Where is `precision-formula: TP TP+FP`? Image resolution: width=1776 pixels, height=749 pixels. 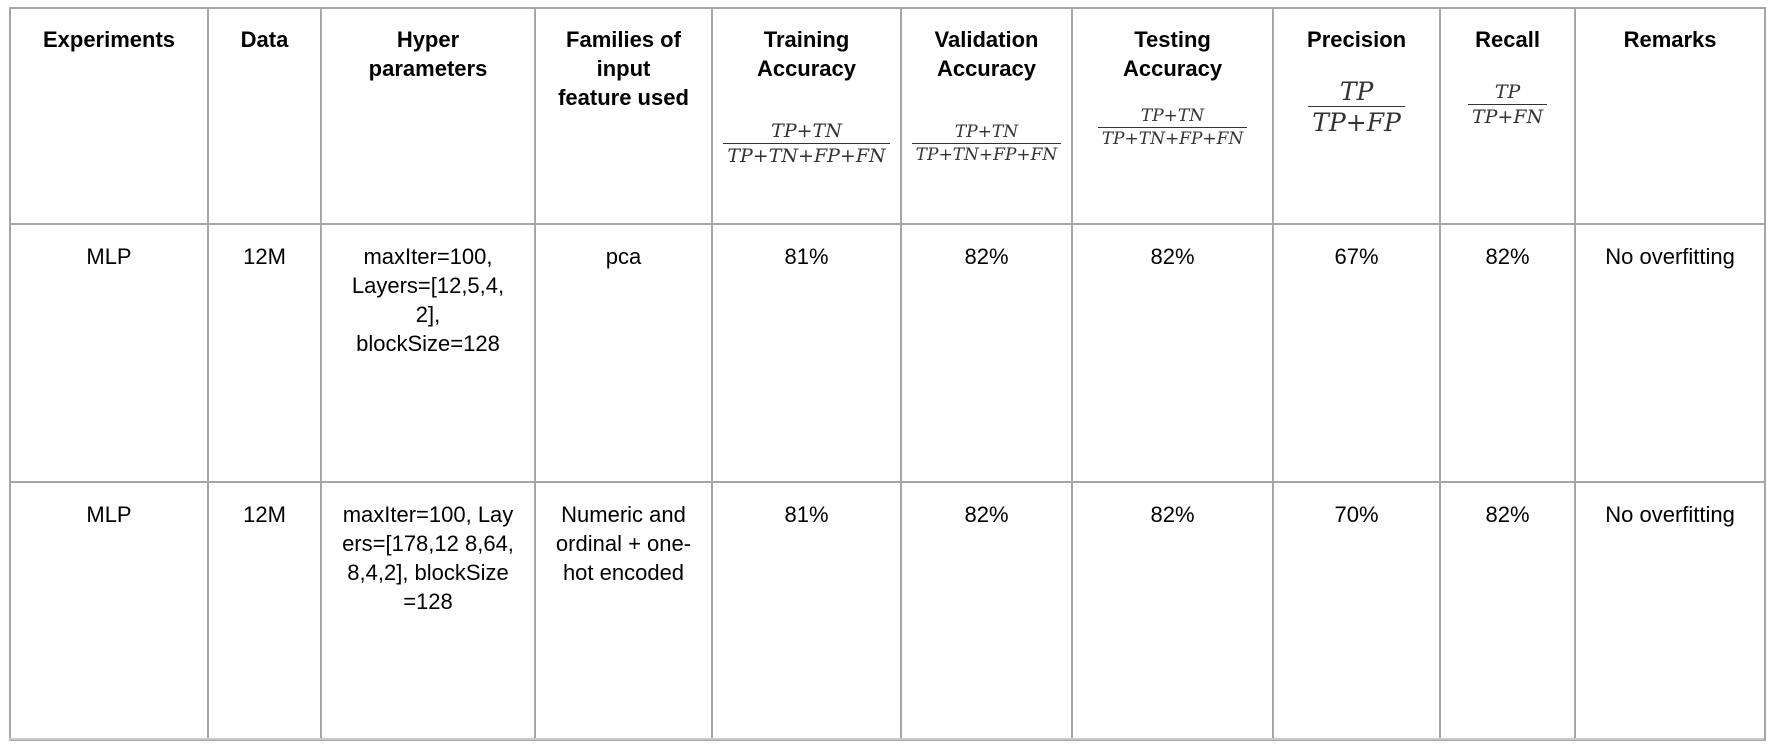 precision-formula: TP TP+FP is located at coordinates (1356, 107).